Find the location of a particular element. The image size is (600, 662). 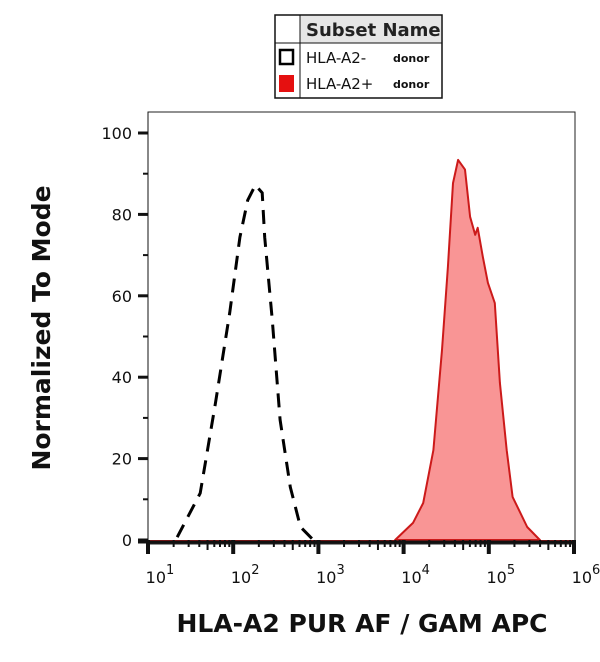

x-tick-label: 10⁴ is located at coordinates (415, 575).